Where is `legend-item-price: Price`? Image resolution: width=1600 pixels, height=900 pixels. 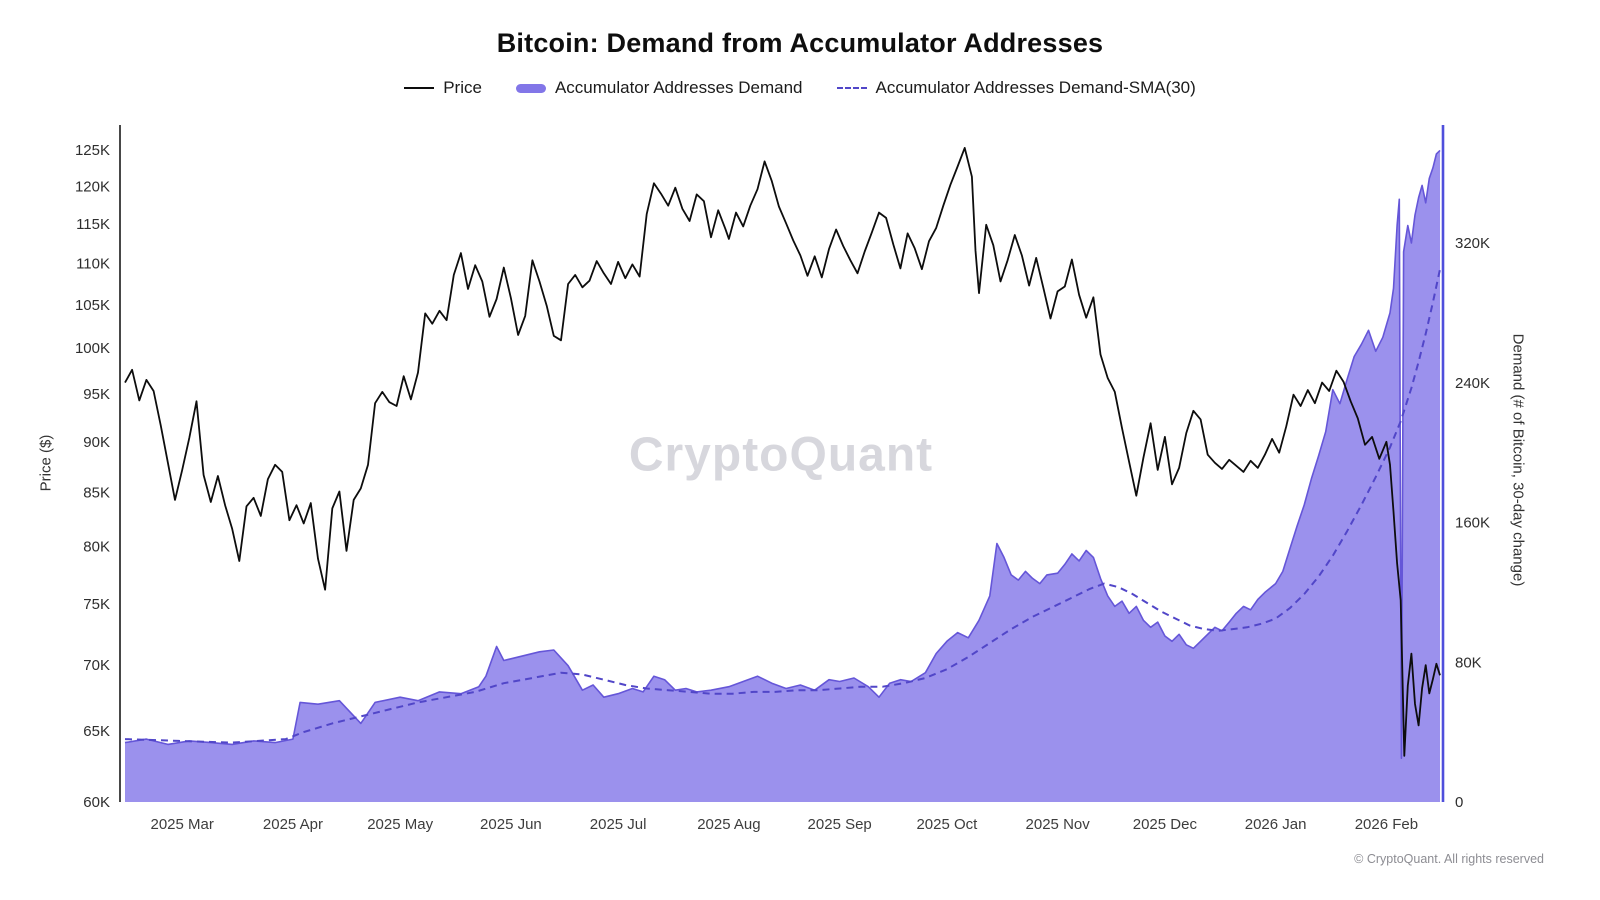 legend-item-price: Price is located at coordinates (443, 88).